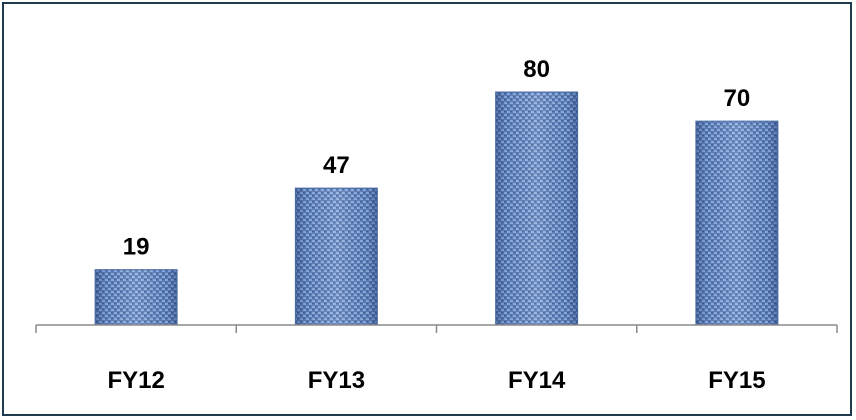 The width and height of the screenshot is (856, 420). I want to click on bar-shading-fy14, so click(537, 208).